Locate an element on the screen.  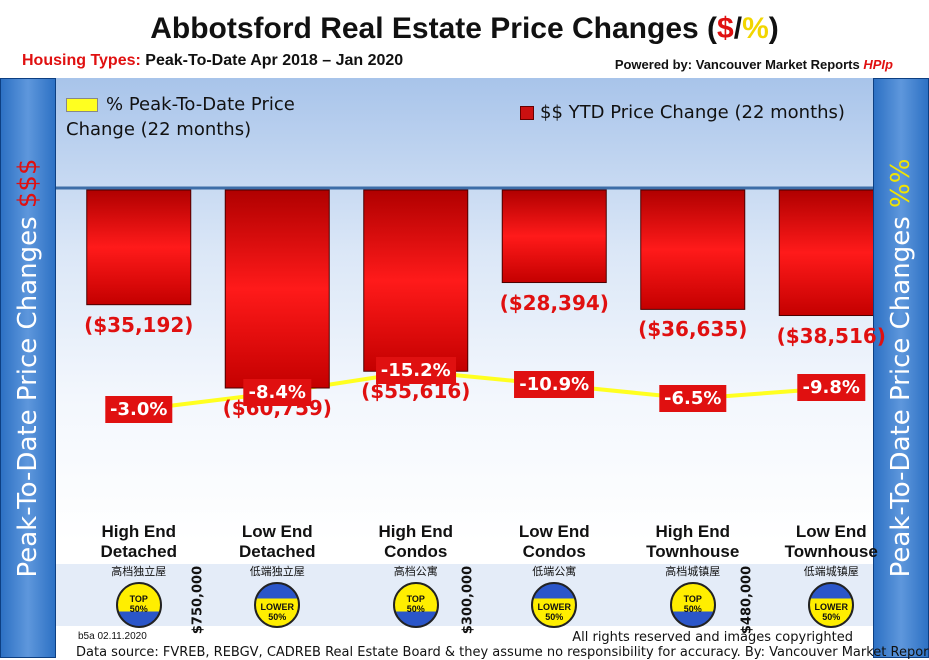
bar-value-label-5: ($38,516) is located at coordinates (831, 335).